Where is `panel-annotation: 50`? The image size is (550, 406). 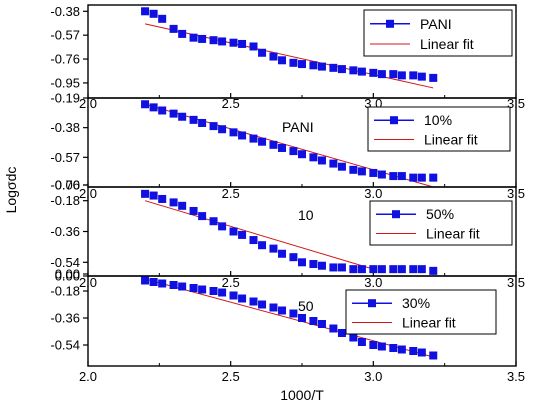
panel-annotation: 50 is located at coordinates (306, 306).